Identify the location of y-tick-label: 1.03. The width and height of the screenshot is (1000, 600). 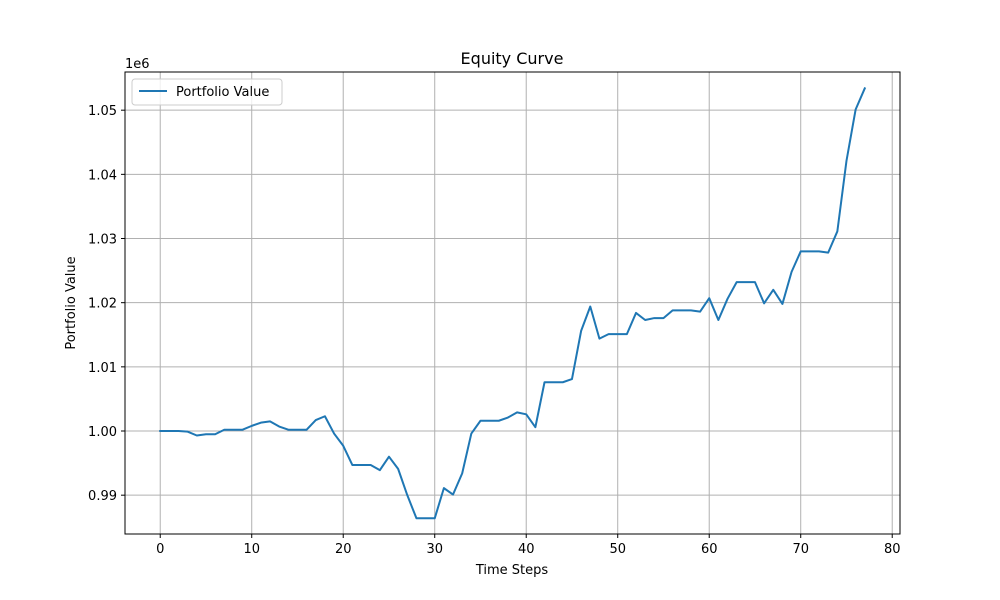
(102, 240).